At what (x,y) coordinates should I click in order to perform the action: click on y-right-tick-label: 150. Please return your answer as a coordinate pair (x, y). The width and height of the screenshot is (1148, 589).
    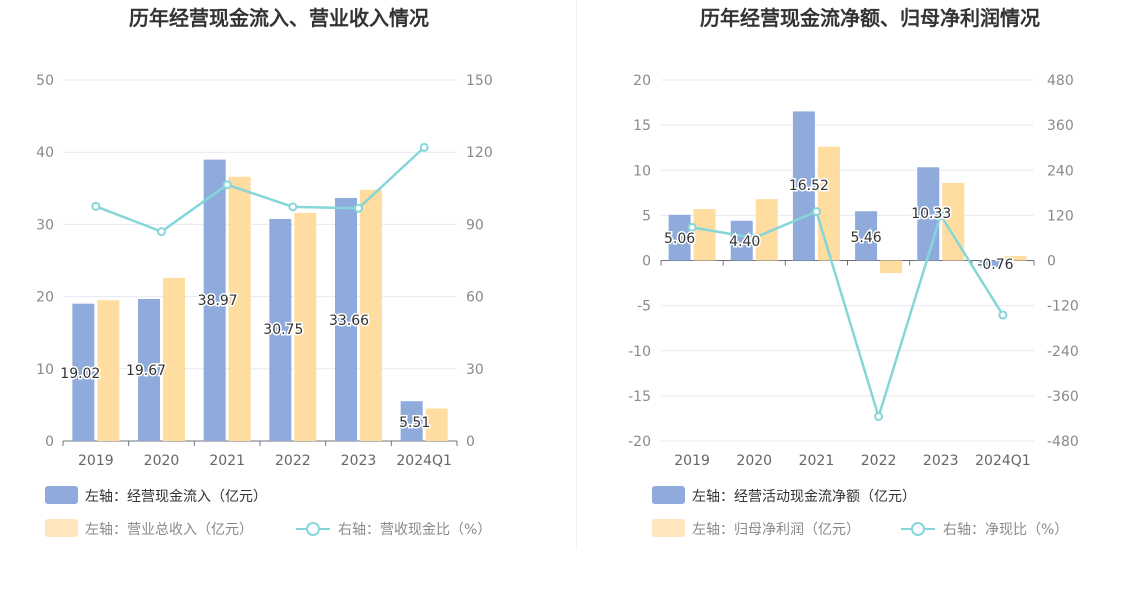
    Looking at the image, I should click on (479, 81).